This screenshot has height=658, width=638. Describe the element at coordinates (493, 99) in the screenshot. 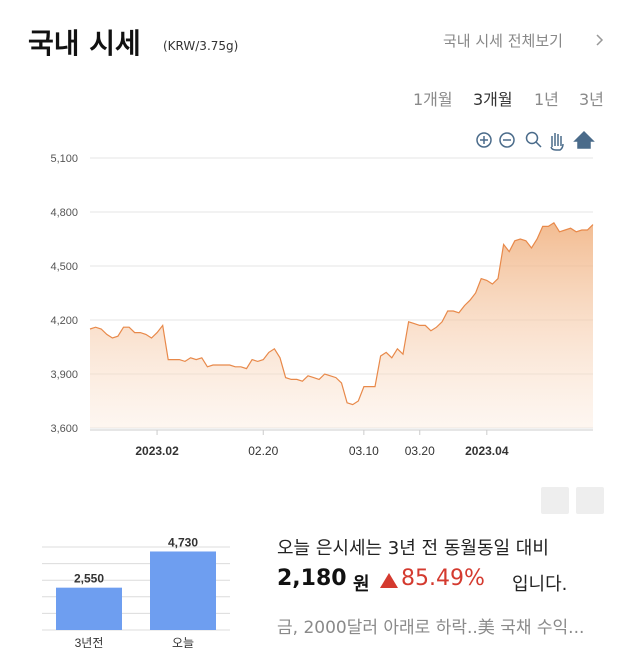

I see `period-tab: 3개월` at that location.